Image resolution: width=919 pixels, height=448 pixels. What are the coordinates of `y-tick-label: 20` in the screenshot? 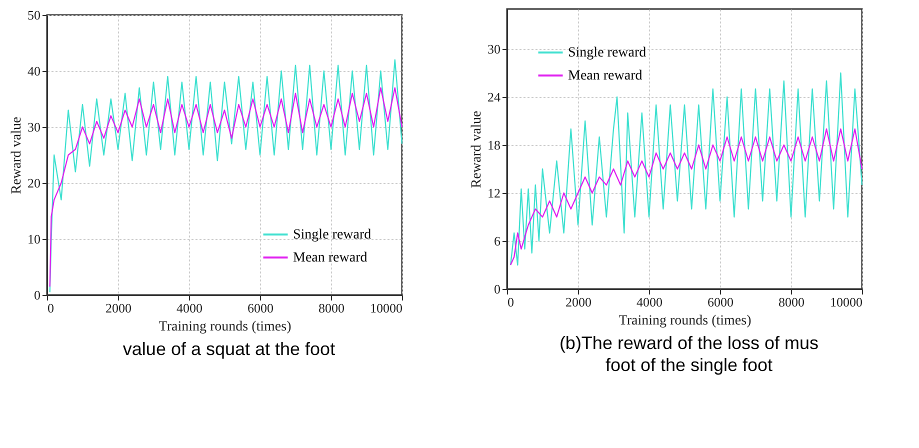 It's located at (34, 183).